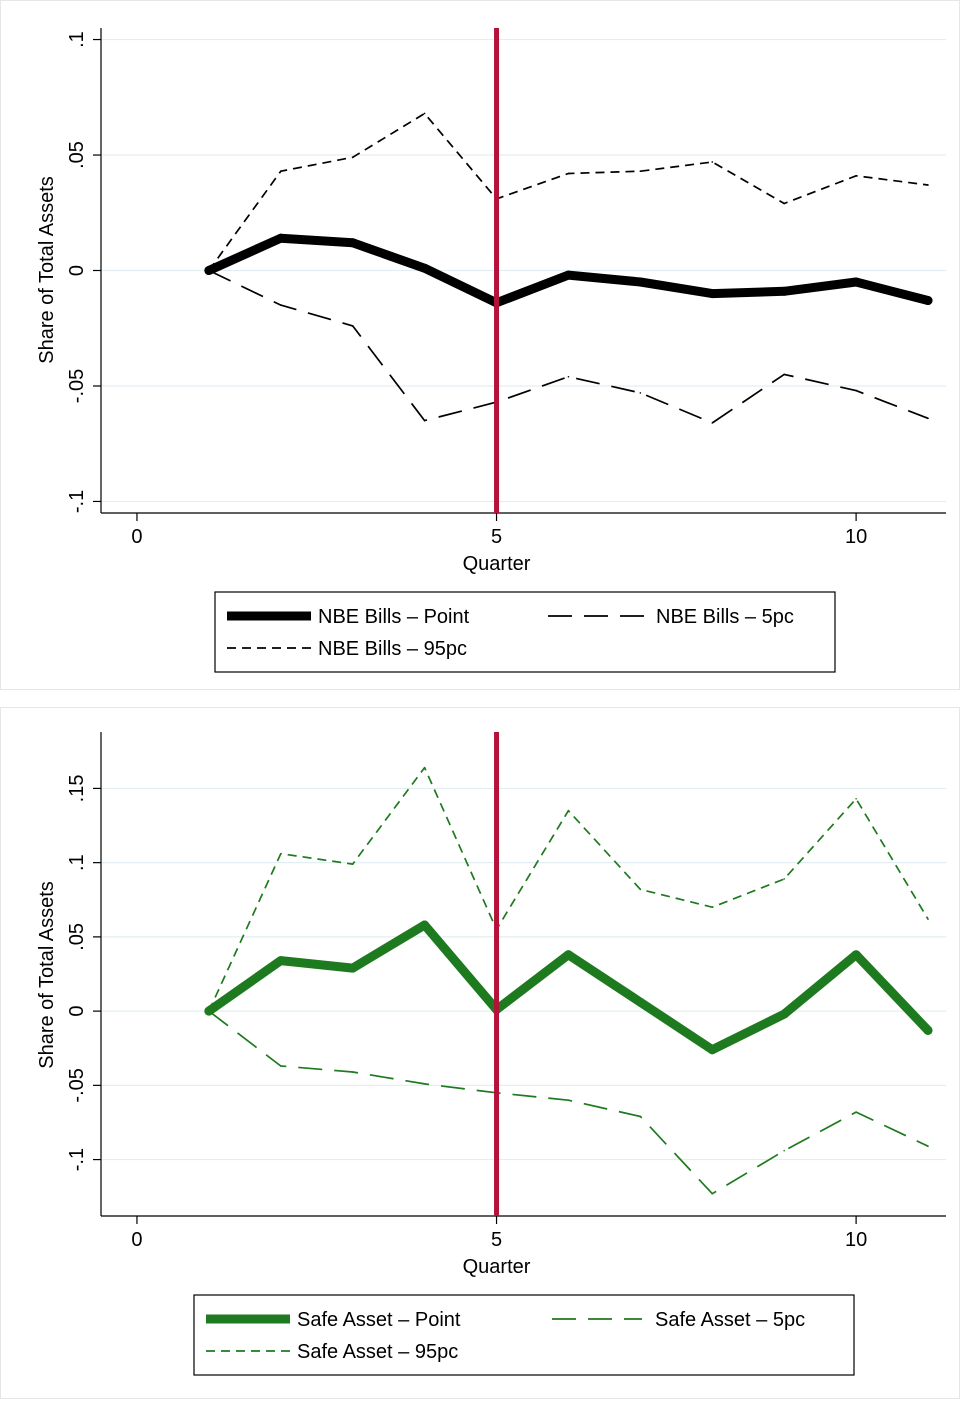 The height and width of the screenshot is (1401, 960). I want to click on legend-label: Safe Asset – Point, so click(379, 1320).